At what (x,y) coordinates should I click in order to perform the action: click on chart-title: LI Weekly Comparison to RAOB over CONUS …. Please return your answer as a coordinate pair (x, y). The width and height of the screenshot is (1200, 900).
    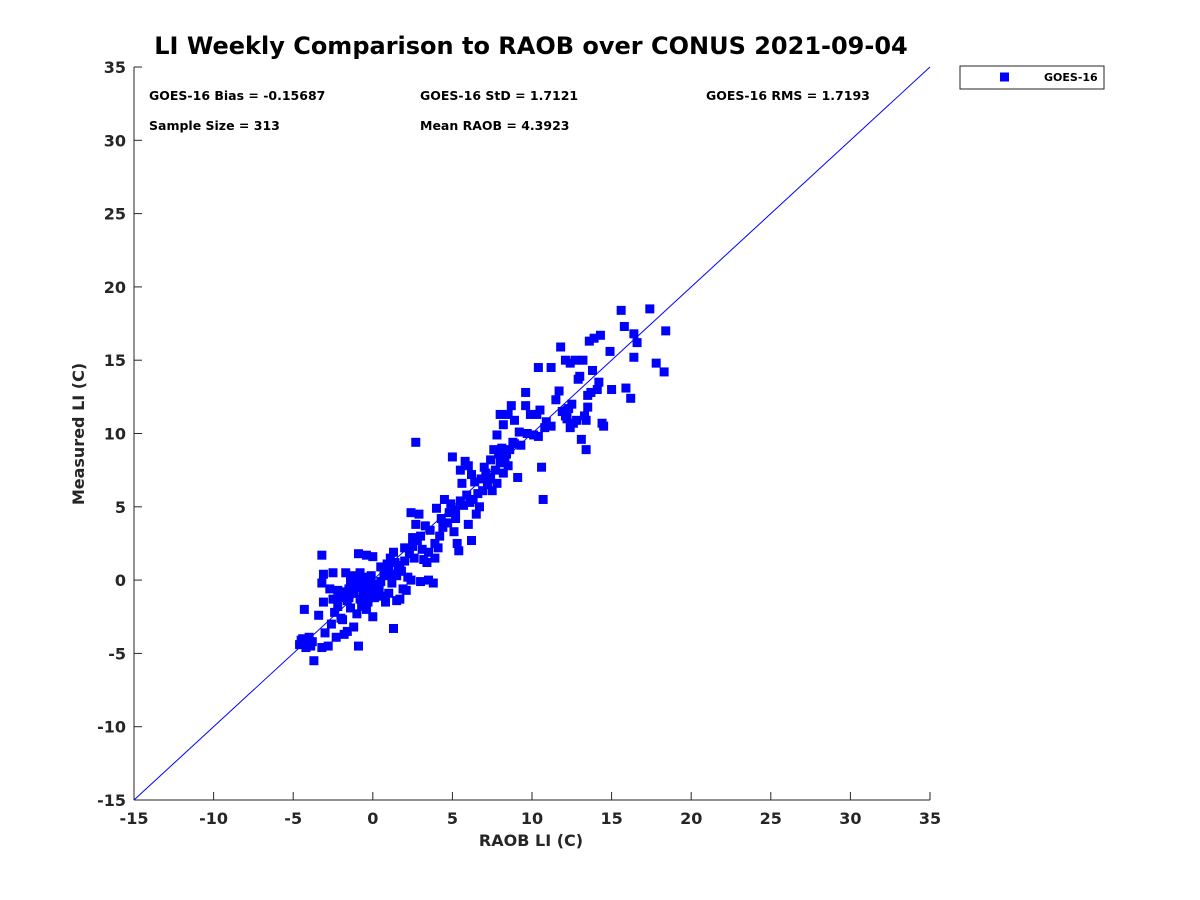
    Looking at the image, I should click on (530, 46).